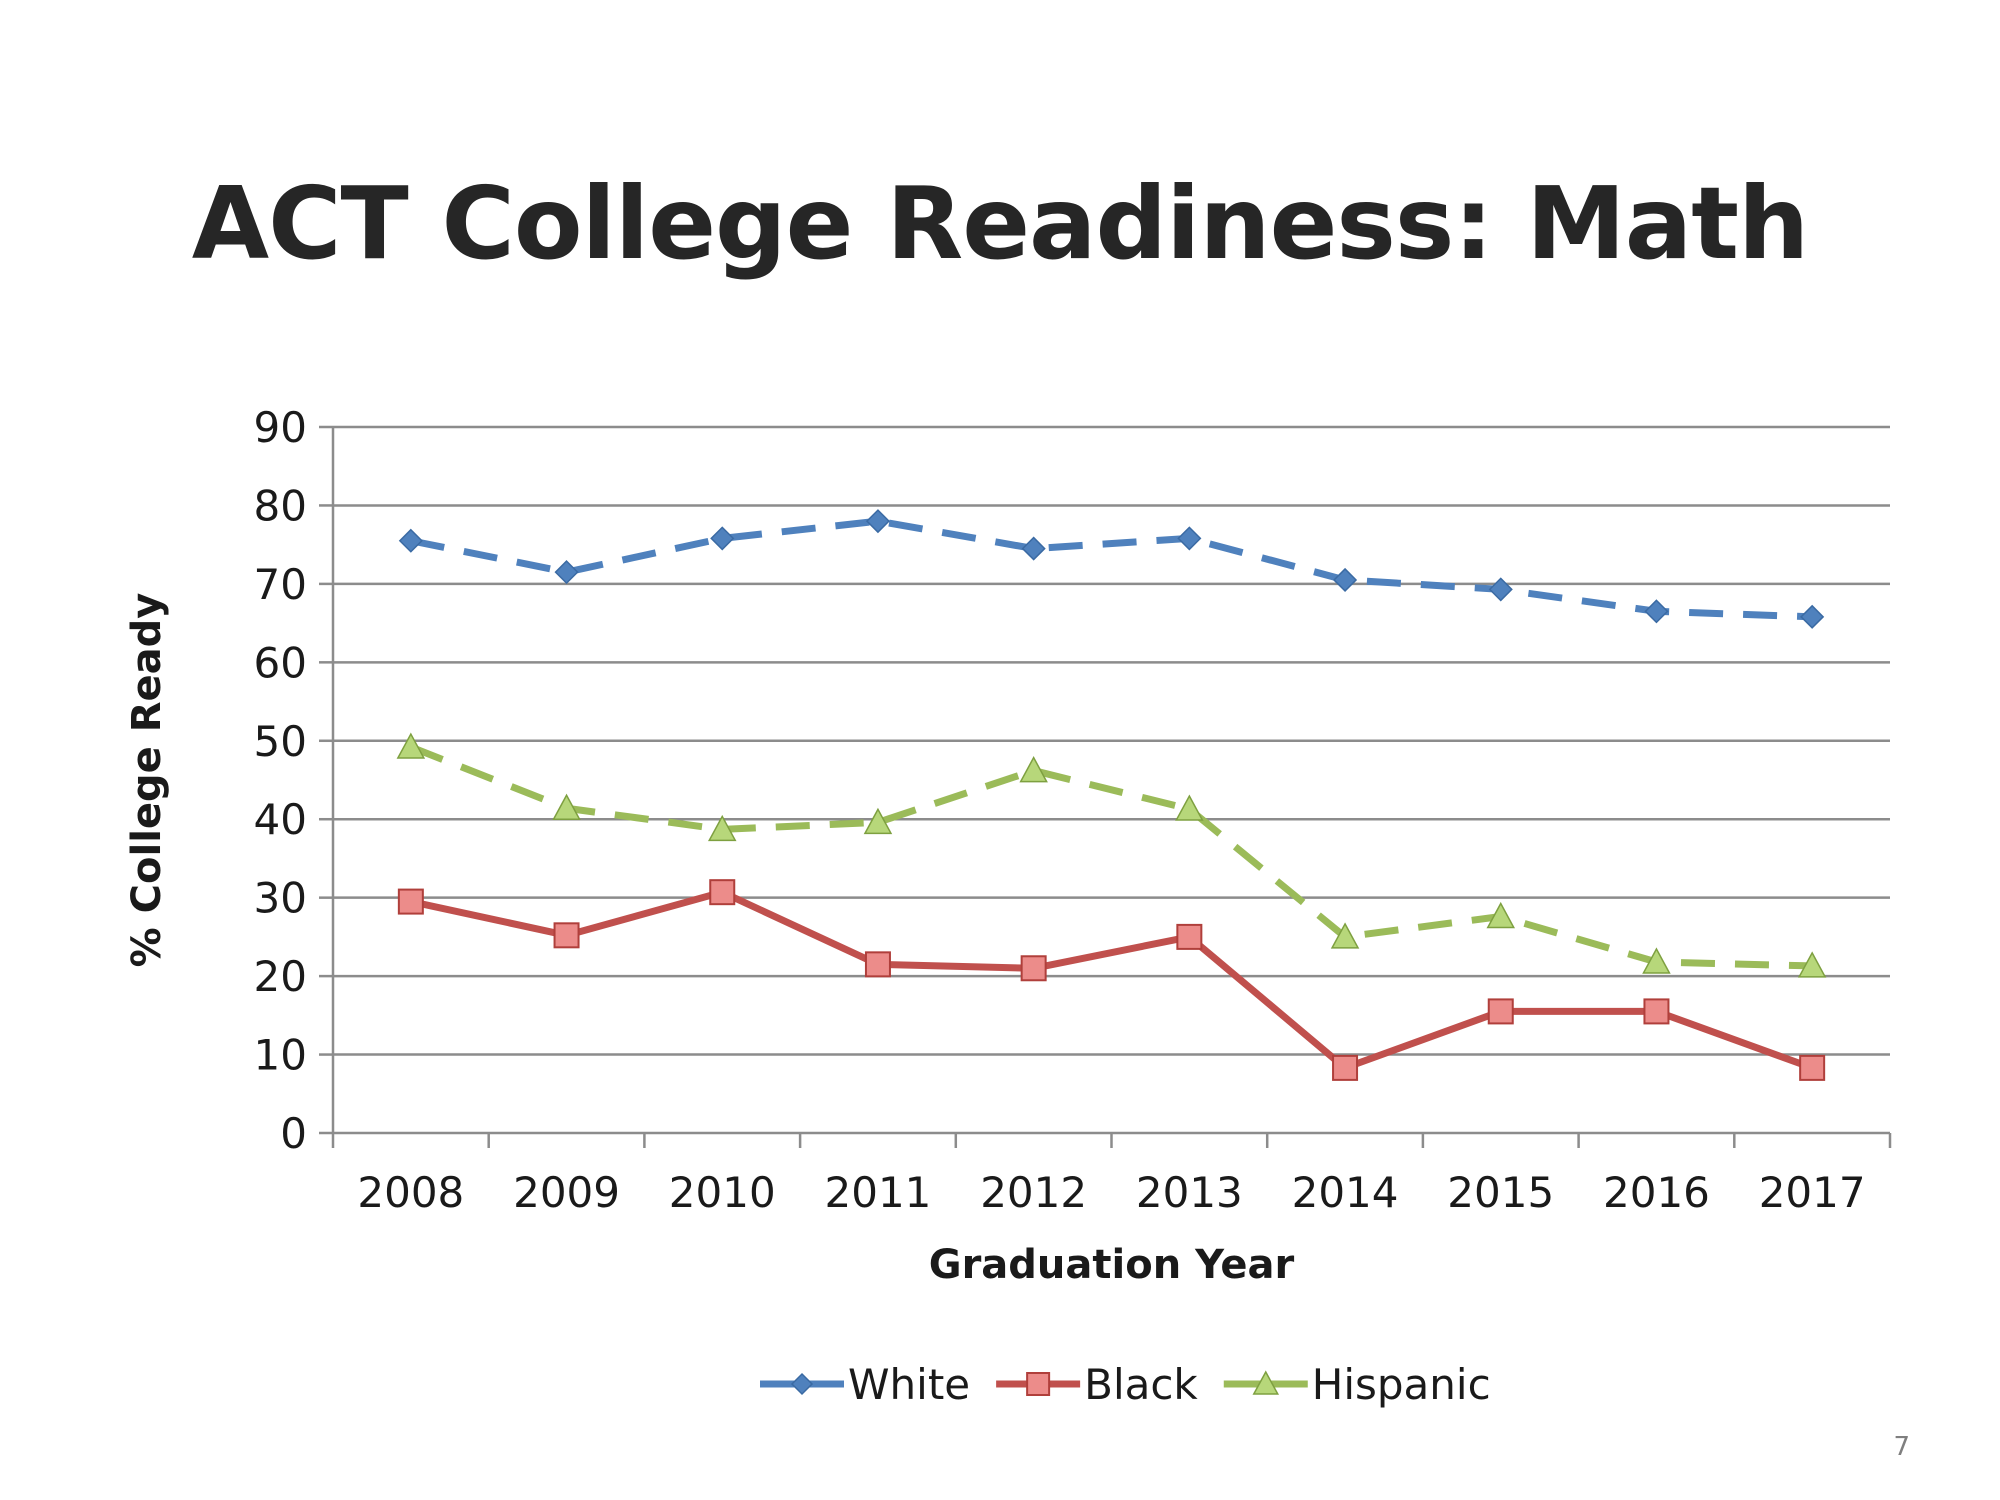 The width and height of the screenshot is (2000, 1500). I want to click on y-tick-label: 0, so click(293, 1133).